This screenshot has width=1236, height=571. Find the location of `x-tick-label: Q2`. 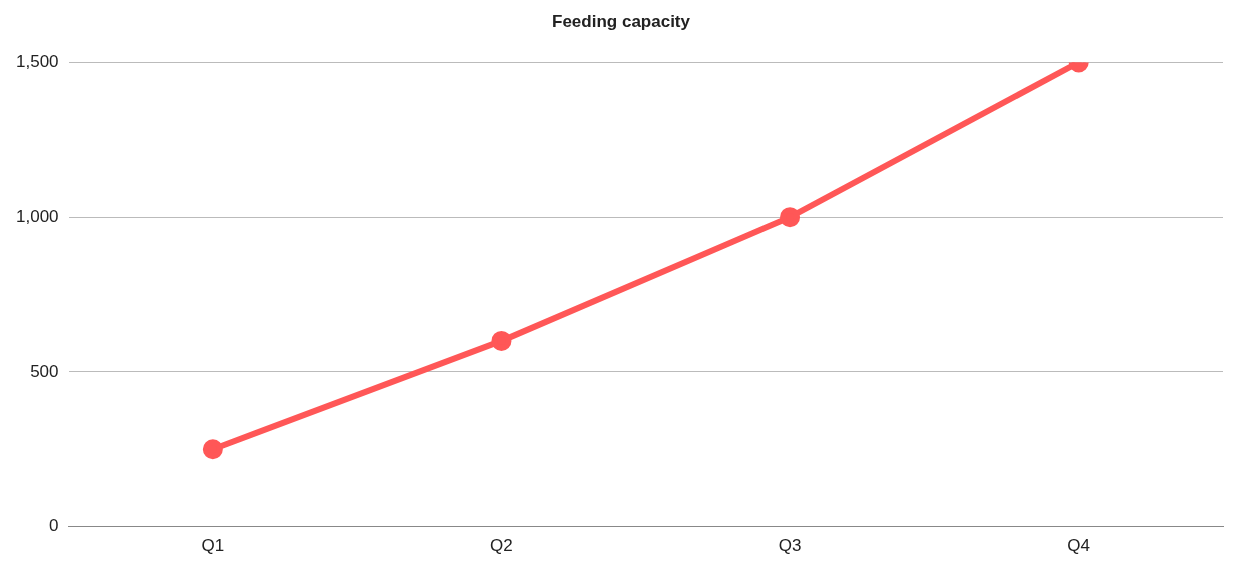

x-tick-label: Q2 is located at coordinates (501, 546).